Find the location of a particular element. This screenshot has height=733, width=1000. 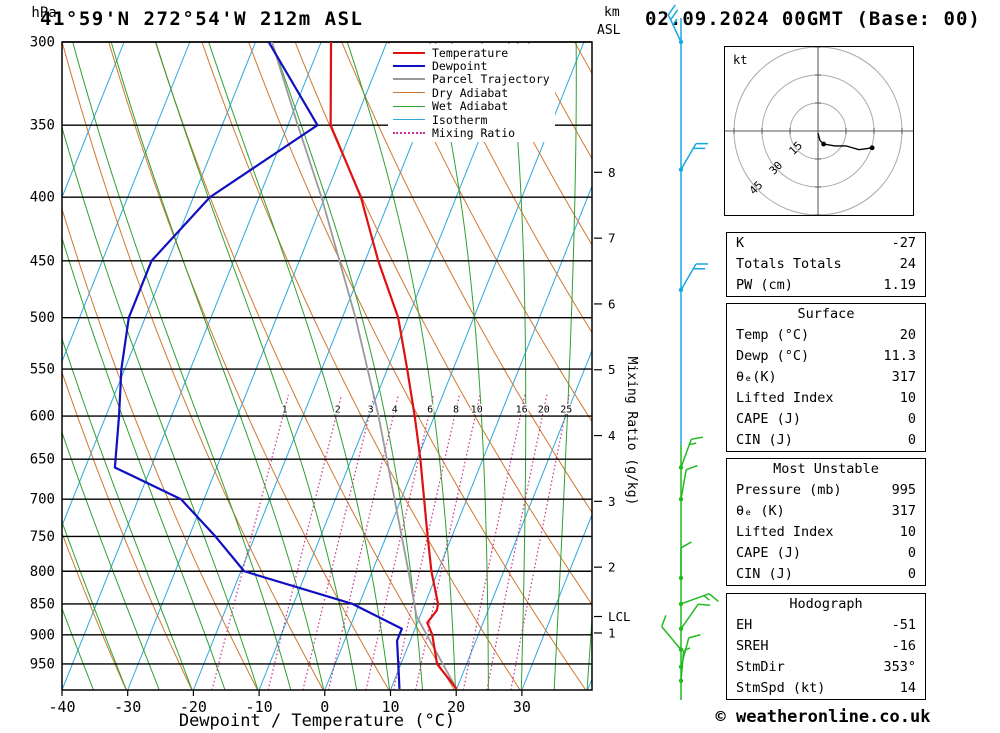

legend-item: Mixing Ratio is located at coordinates (471, 132).